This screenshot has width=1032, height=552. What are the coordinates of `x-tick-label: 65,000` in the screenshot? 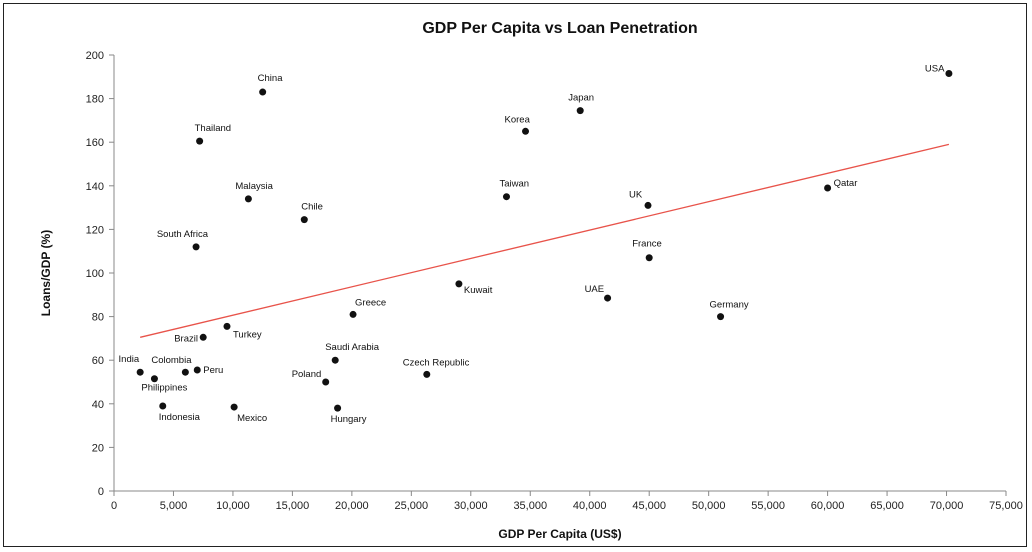 It's located at (887, 506).